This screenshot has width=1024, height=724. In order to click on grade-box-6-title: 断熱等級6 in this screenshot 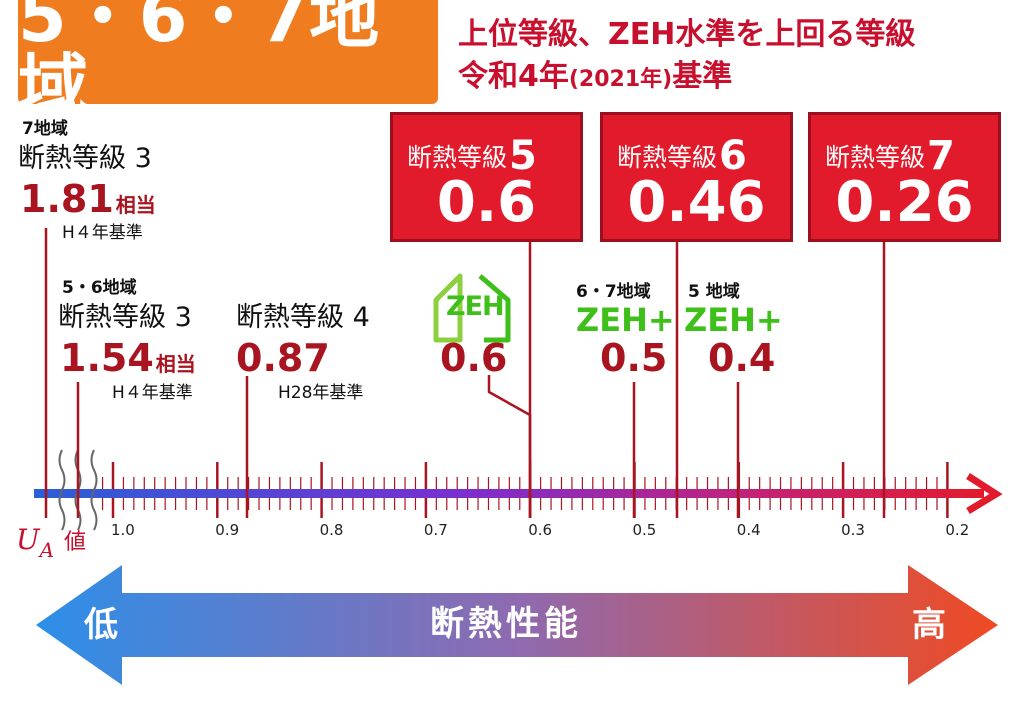, I will do `click(682, 156)`.